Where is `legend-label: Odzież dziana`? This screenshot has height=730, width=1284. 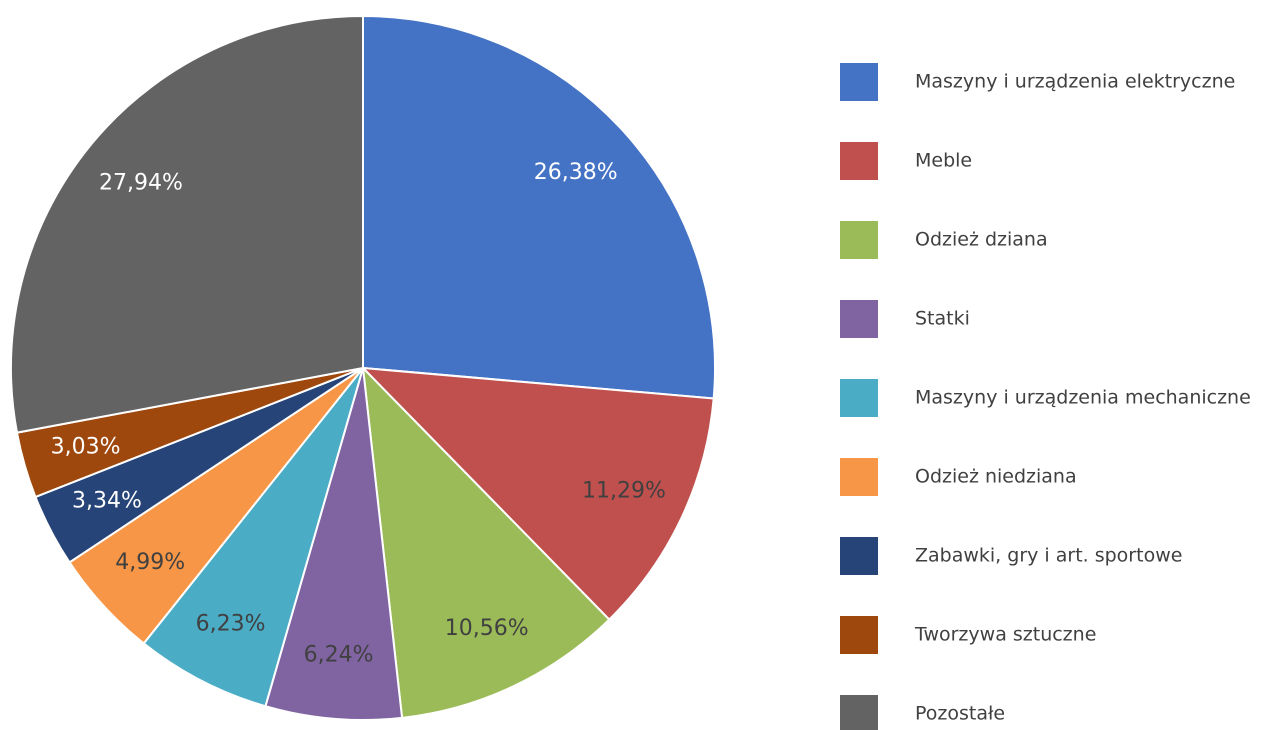 legend-label: Odzież dziana is located at coordinates (981, 240).